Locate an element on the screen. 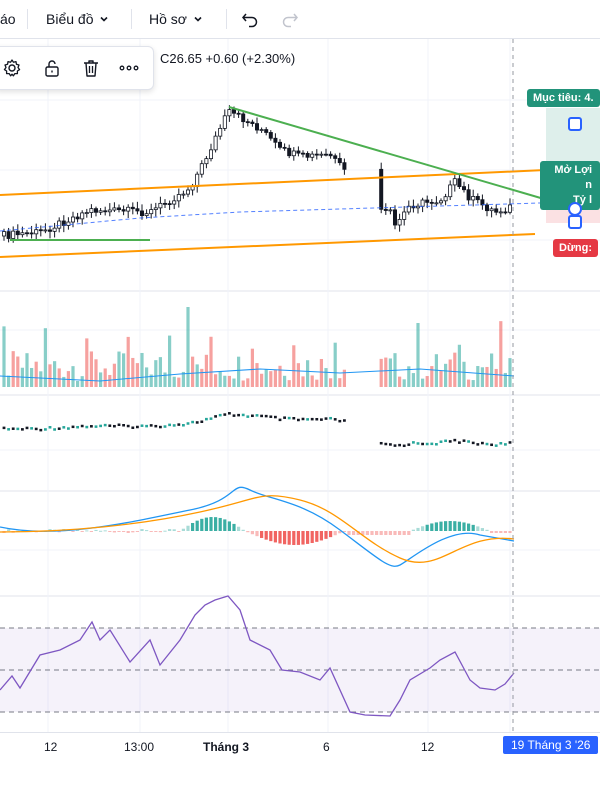  undo-button is located at coordinates (250, 19).